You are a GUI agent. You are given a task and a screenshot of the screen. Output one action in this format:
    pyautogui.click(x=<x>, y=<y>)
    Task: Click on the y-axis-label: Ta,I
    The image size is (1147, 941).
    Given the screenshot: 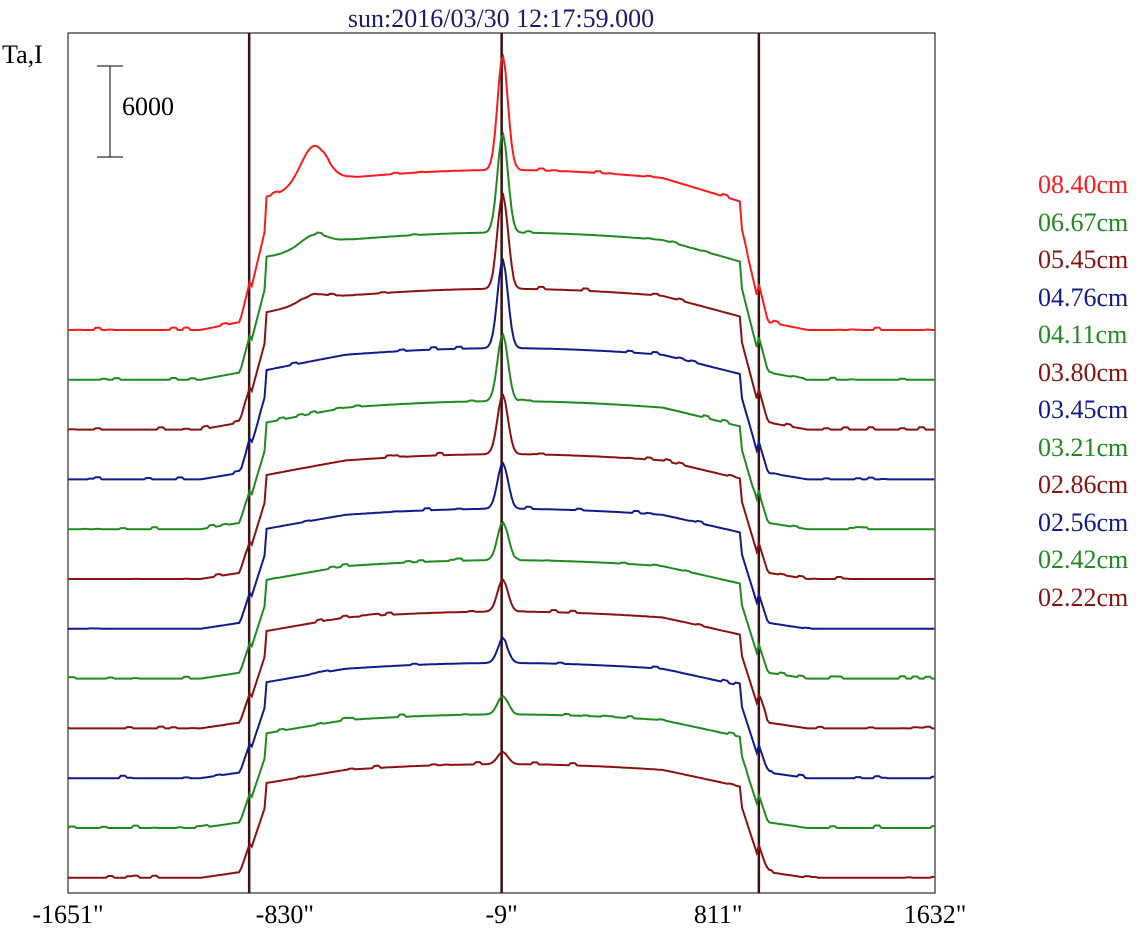 What is the action you would take?
    pyautogui.click(x=22, y=54)
    